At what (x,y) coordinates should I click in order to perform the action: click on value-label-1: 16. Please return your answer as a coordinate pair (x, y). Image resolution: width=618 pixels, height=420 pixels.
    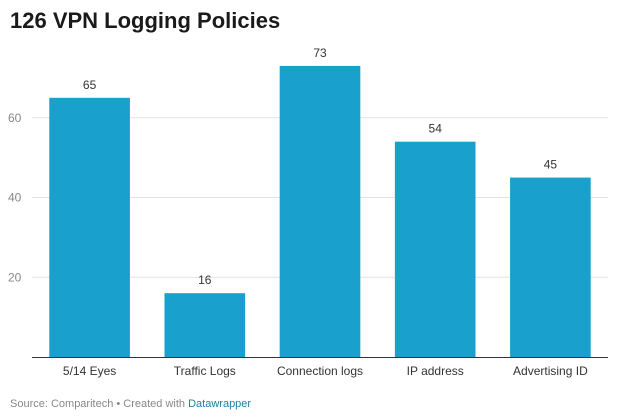
    Looking at the image, I should click on (205, 280).